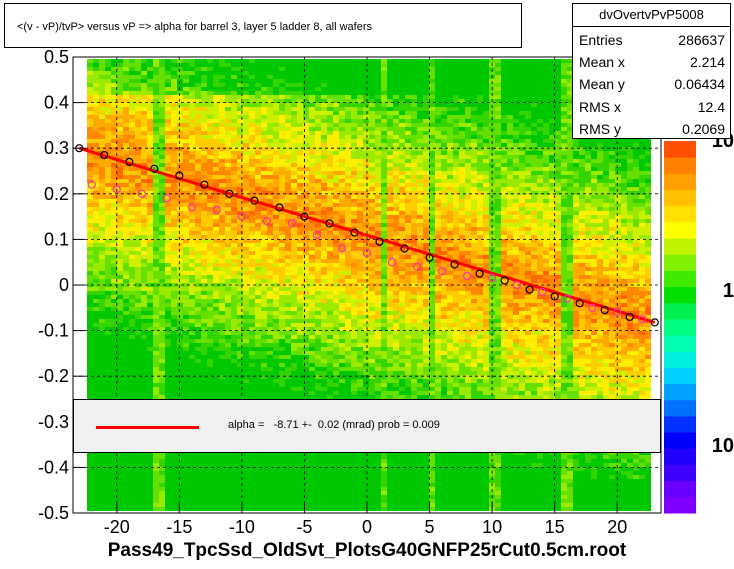 This screenshot has width=734, height=569. Describe the element at coordinates (602, 62) in the screenshot. I see `stat-label: Mean x` at that location.